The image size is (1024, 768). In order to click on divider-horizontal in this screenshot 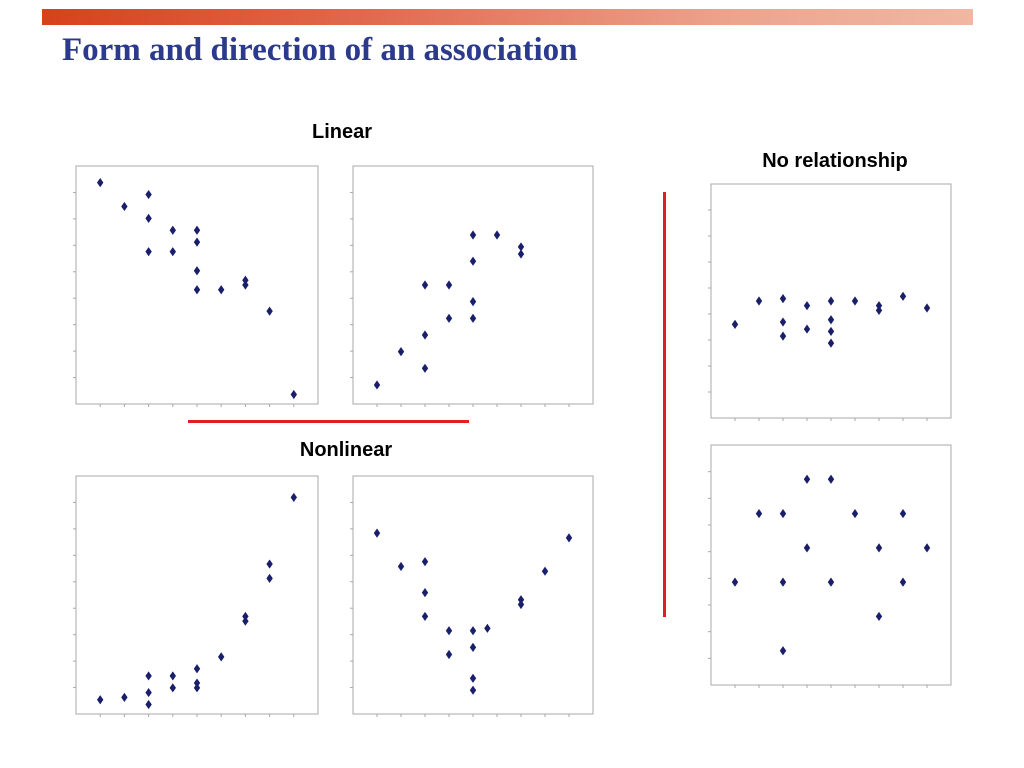, I will do `click(328, 421)`.